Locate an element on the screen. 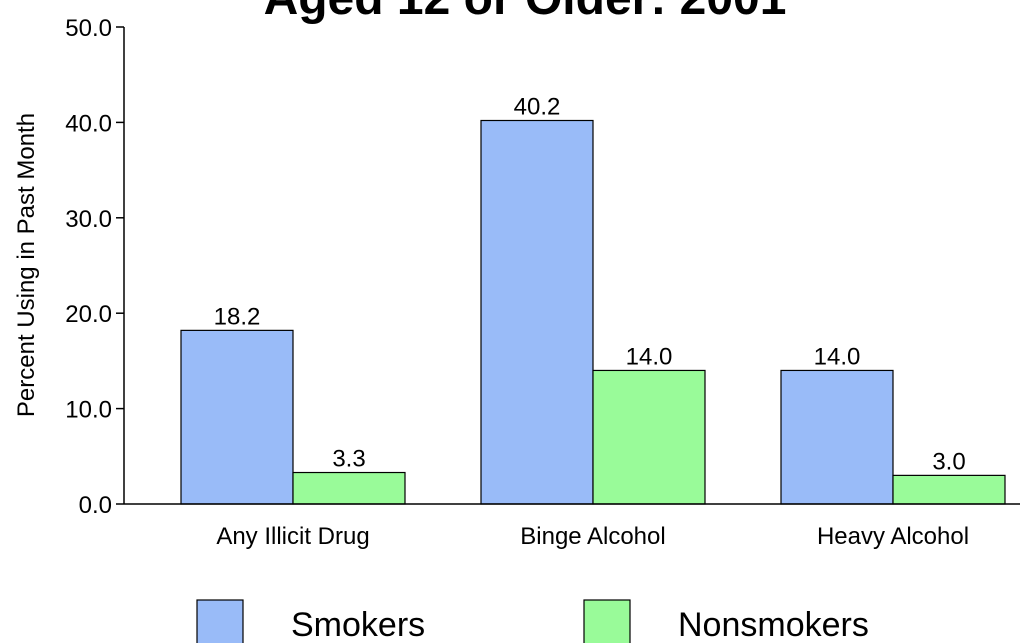 This screenshot has width=1031, height=643. y-tick-label: 10.0 is located at coordinates (88, 410).